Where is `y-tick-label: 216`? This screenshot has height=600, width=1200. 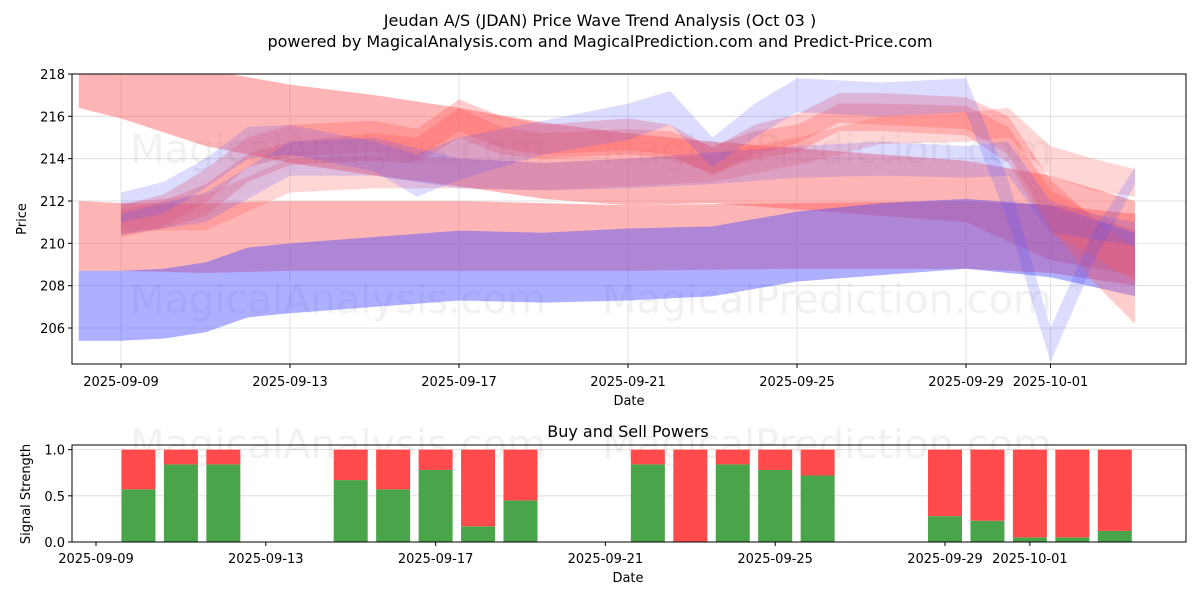 y-tick-label: 216 is located at coordinates (52, 117).